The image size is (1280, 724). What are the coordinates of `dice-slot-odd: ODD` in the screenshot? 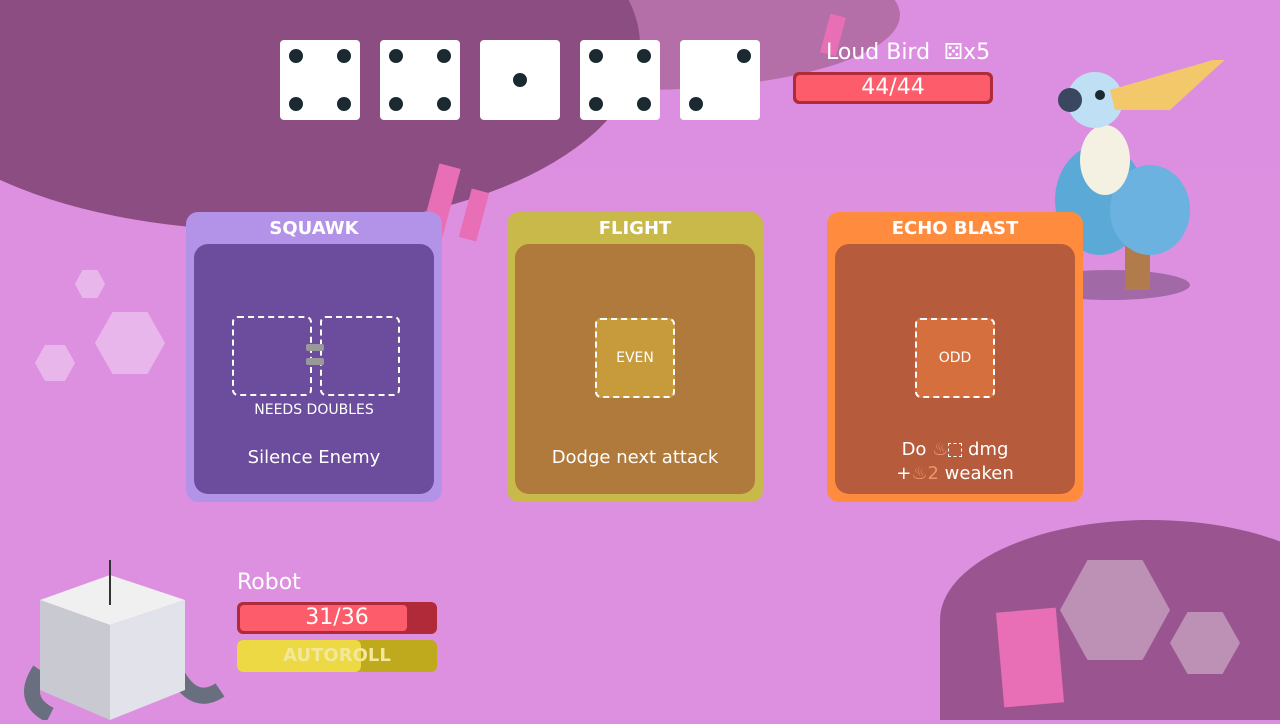 It's located at (955, 358).